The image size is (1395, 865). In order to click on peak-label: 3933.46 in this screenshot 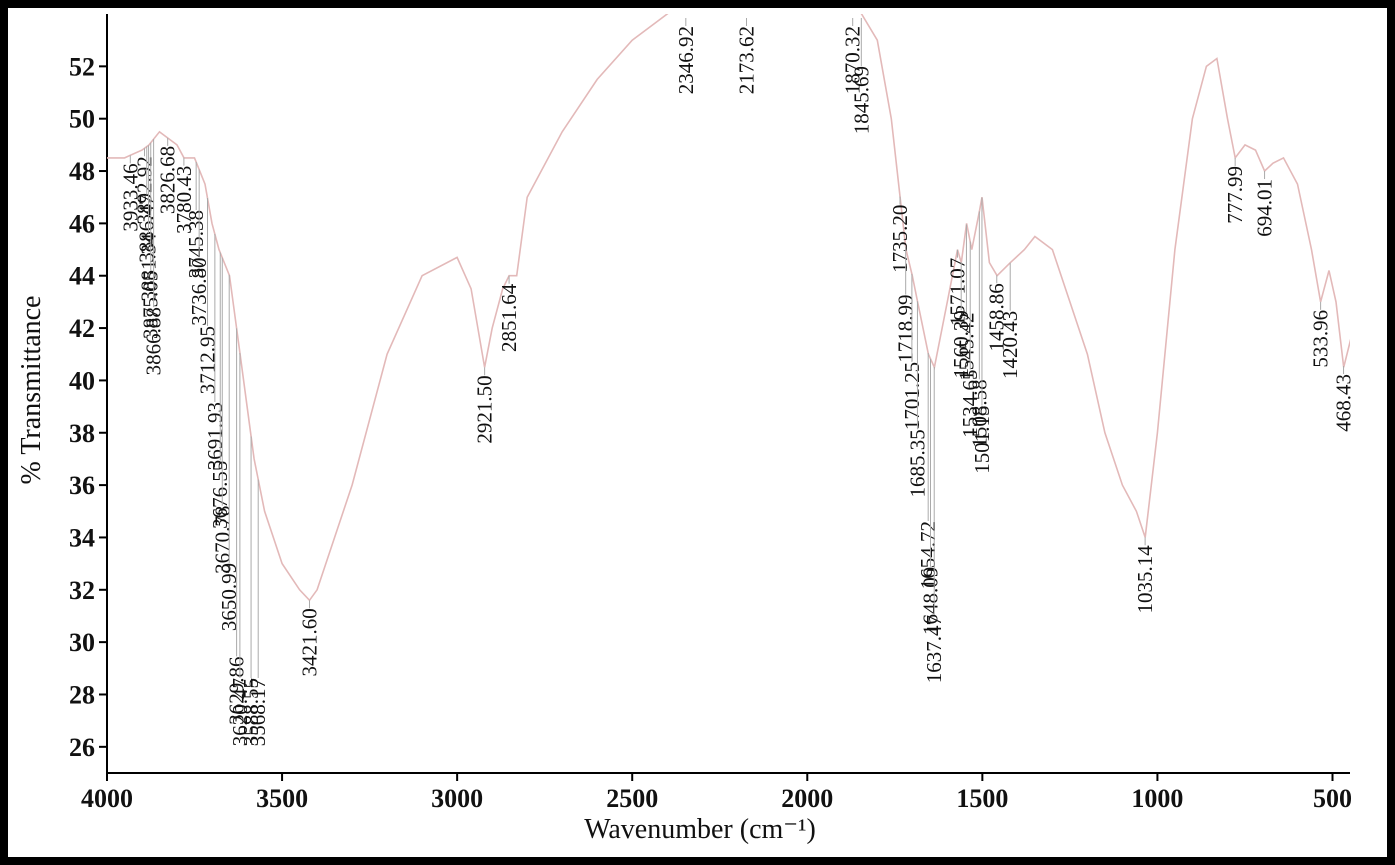, I will do `click(130, 197)`.